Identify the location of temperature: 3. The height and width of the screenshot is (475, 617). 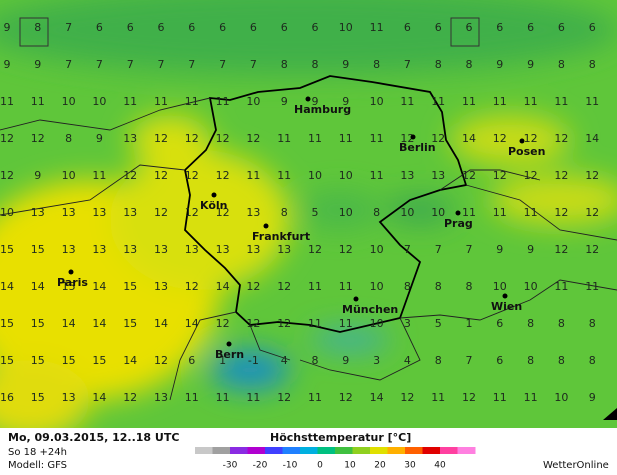
(407, 323).